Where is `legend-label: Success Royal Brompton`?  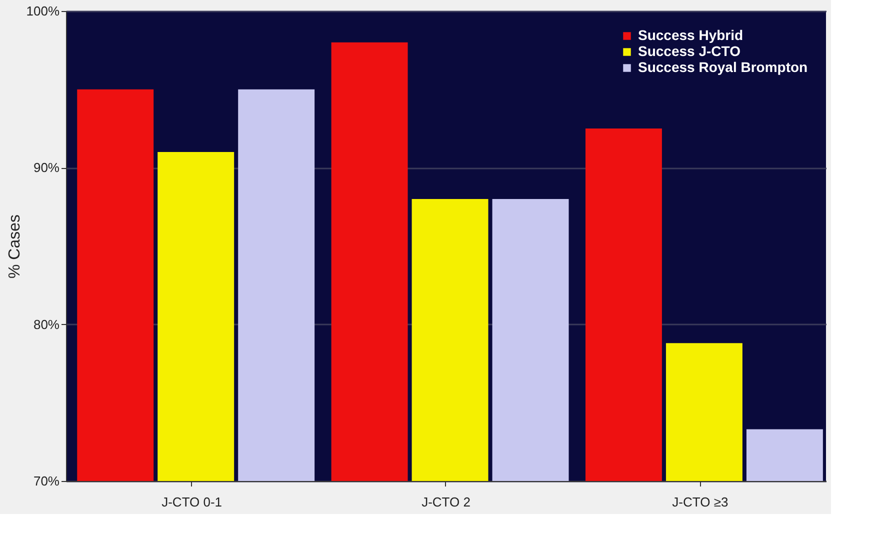 legend-label: Success Royal Brompton is located at coordinates (723, 67).